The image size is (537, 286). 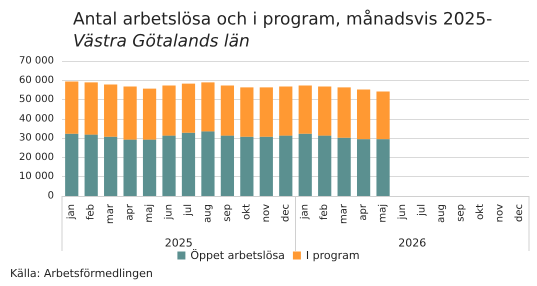 I want to click on y-tick-label: 0, so click(x=51, y=196).